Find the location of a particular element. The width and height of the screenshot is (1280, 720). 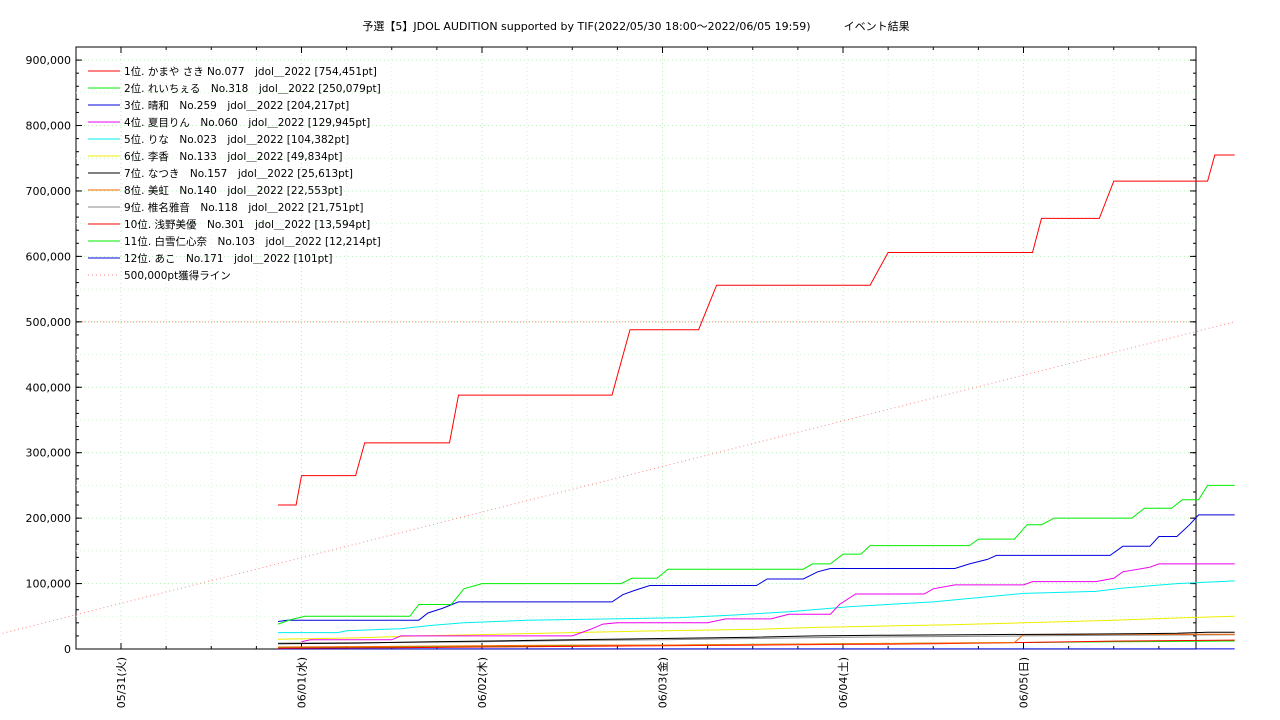

legend-entry: 7位. なつき No.157 jdol＿2022 [25,613pt] is located at coordinates (238, 173).